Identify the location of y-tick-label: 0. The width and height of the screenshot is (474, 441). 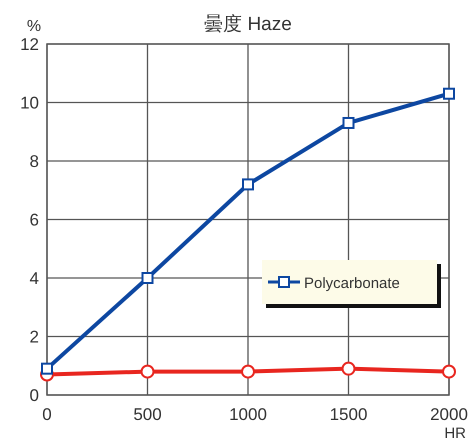
(34, 395).